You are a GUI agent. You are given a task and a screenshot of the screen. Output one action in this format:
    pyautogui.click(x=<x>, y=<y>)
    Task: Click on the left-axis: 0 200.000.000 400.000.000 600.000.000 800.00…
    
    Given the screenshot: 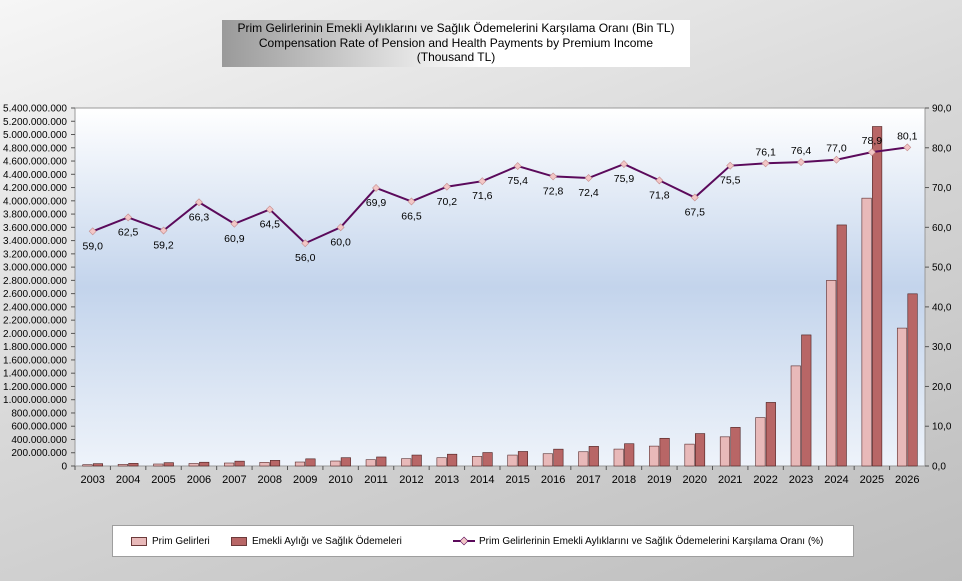 What is the action you would take?
    pyautogui.click(x=39, y=288)
    